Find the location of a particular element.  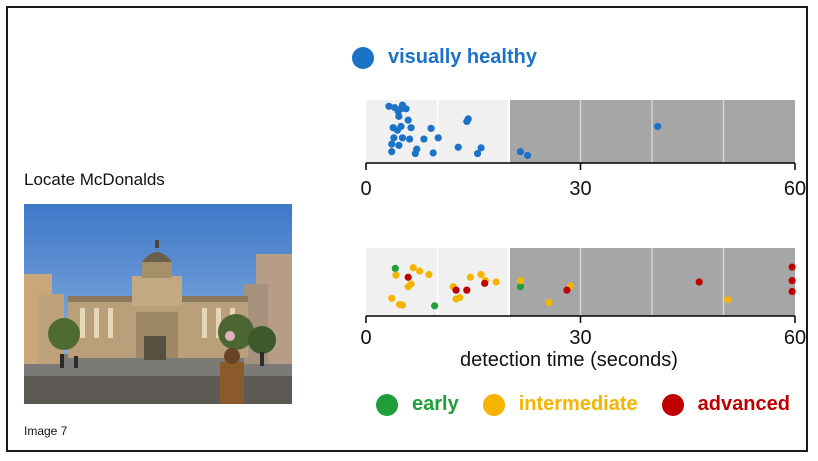

legend-label-early: early is located at coordinates (435, 404).